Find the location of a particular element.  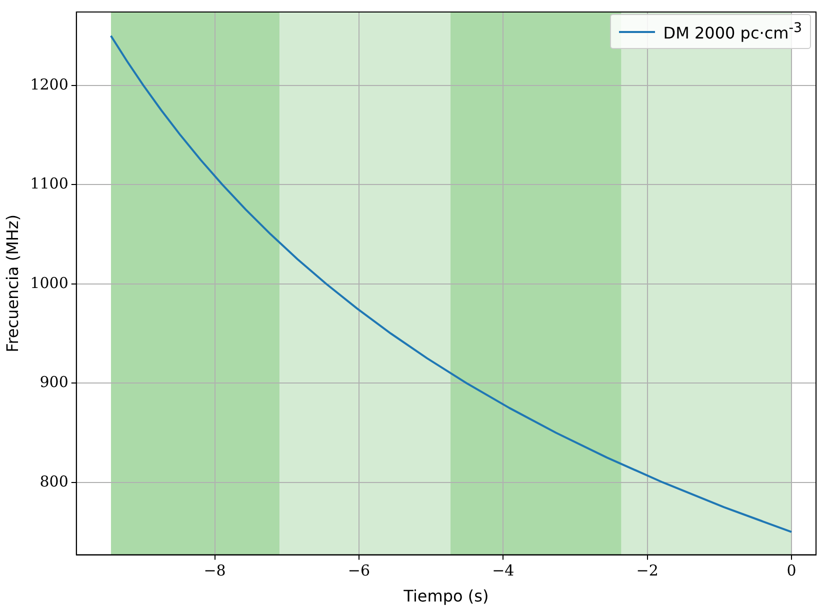

y-tick-label: 900 is located at coordinates (54, 382).